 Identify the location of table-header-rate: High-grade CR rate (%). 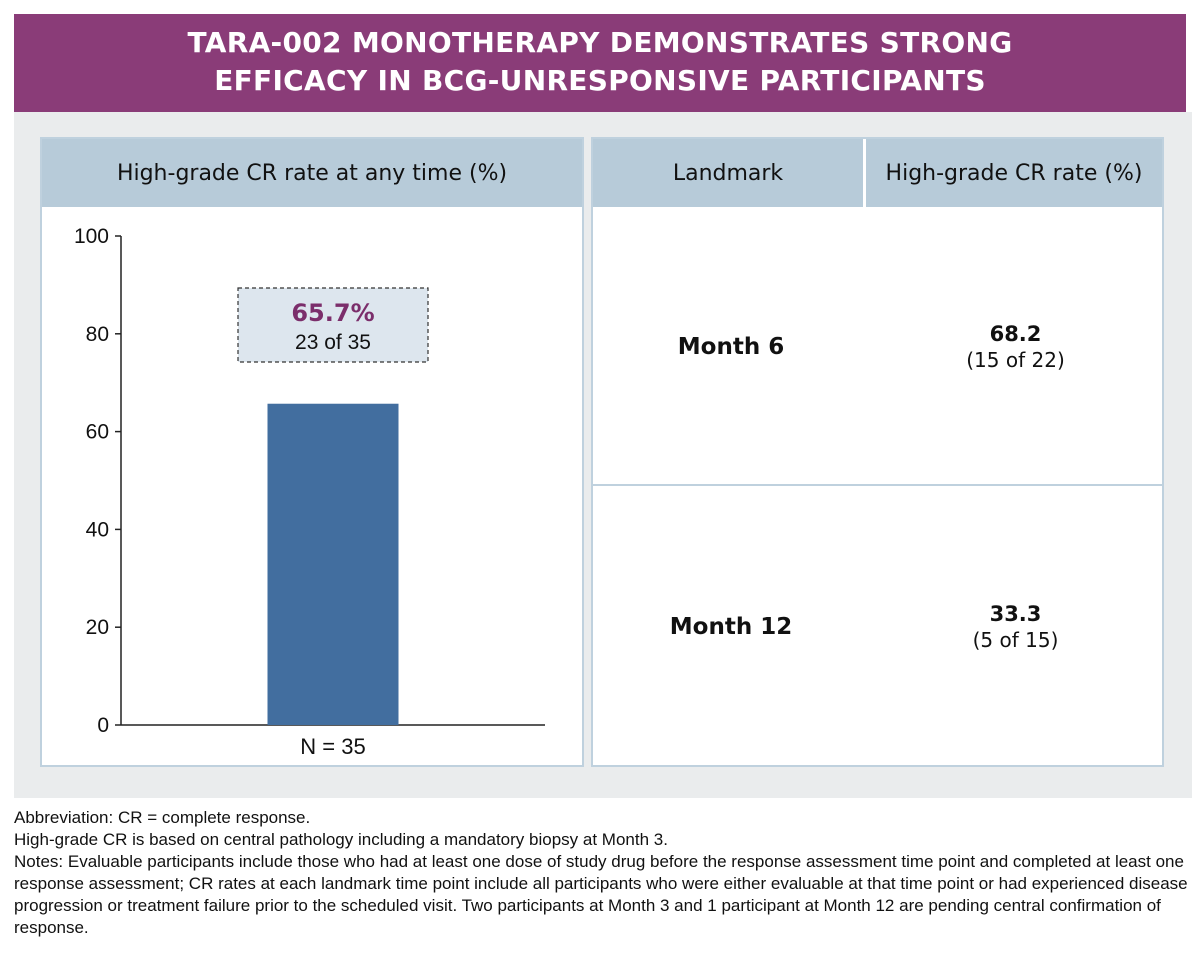
(1014, 173).